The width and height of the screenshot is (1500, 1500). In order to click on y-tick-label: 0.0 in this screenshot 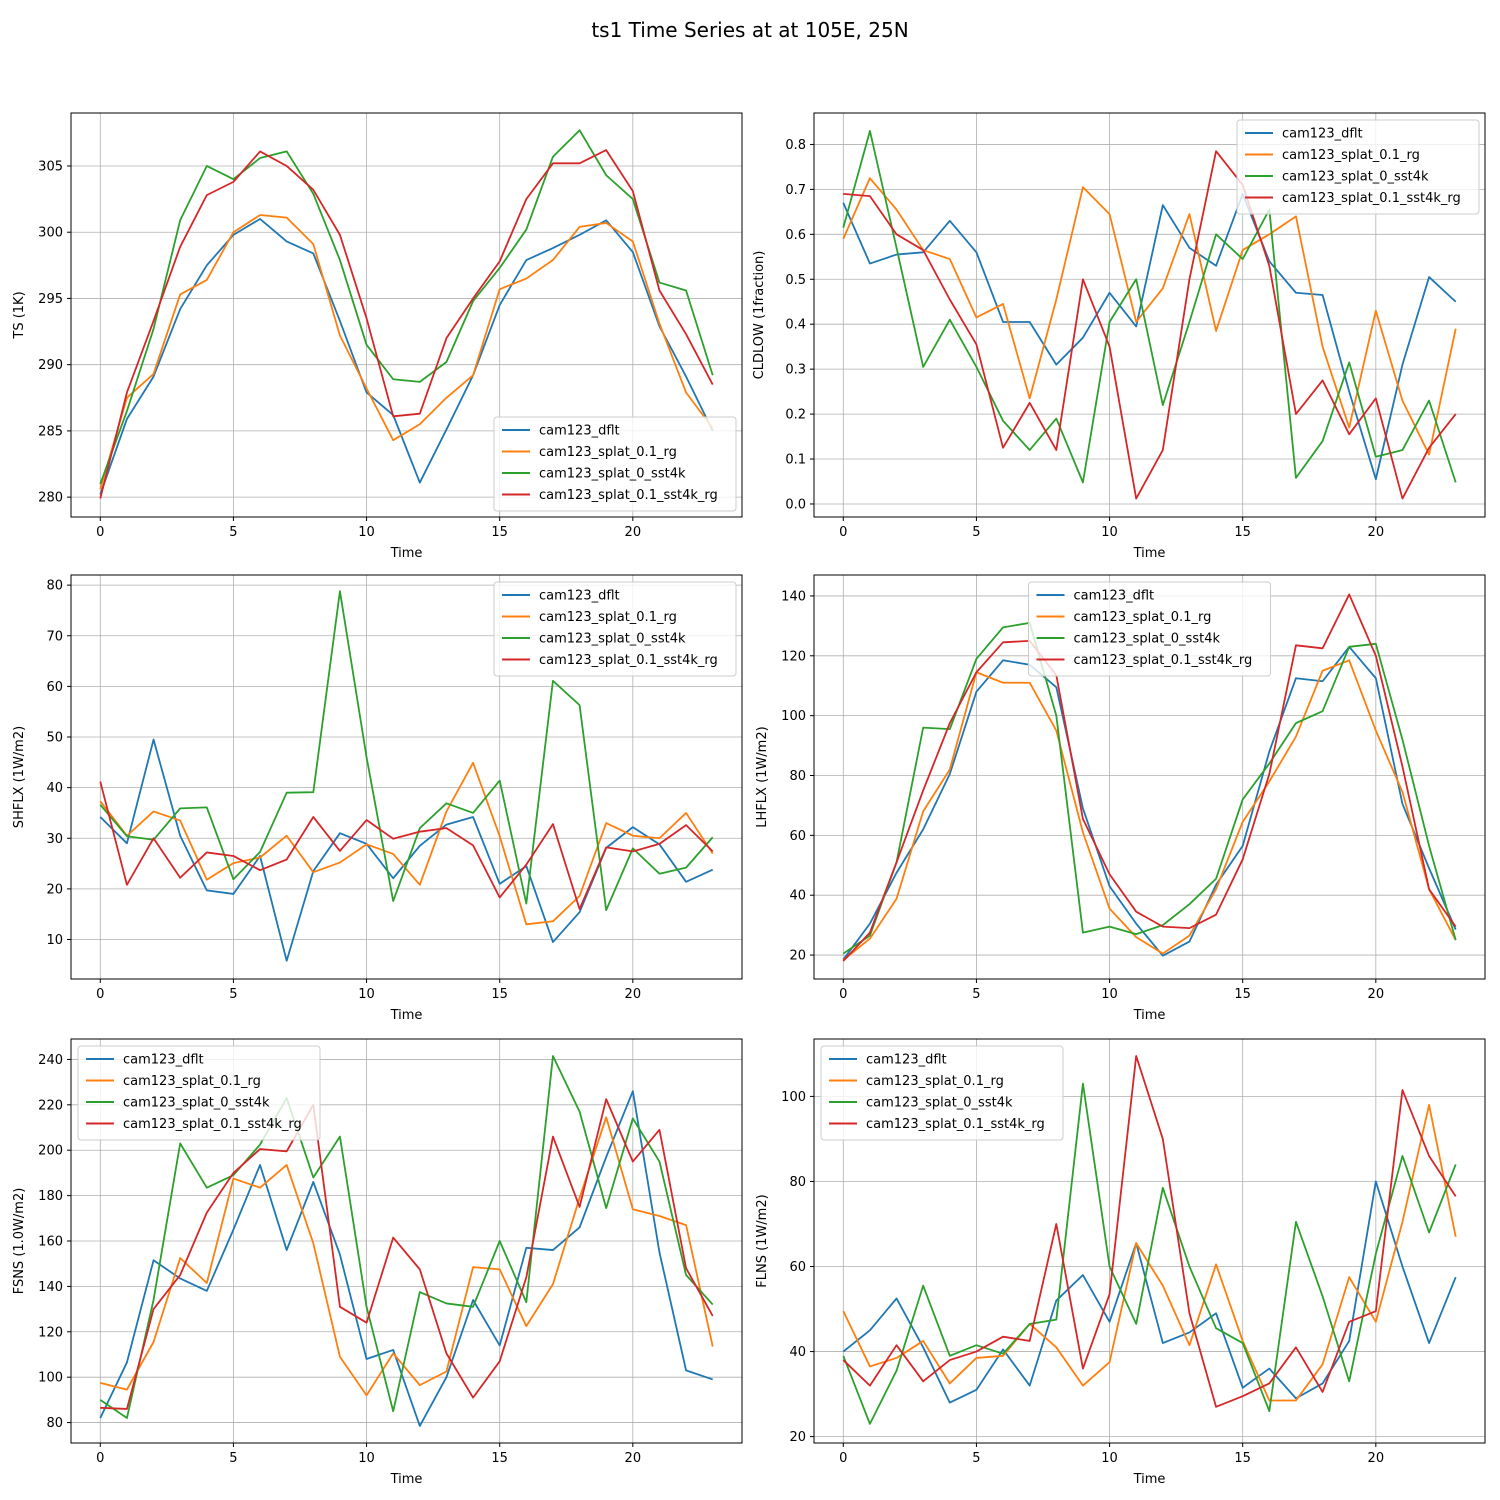, I will do `click(795, 504)`.